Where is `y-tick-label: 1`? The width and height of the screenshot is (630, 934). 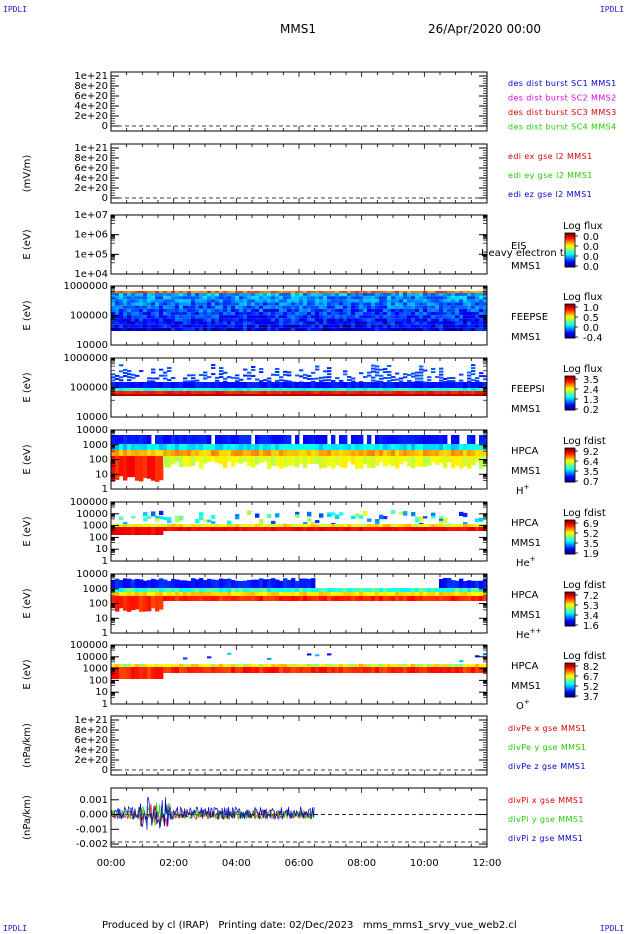
y-tick-label: 1 is located at coordinates (105, 561).